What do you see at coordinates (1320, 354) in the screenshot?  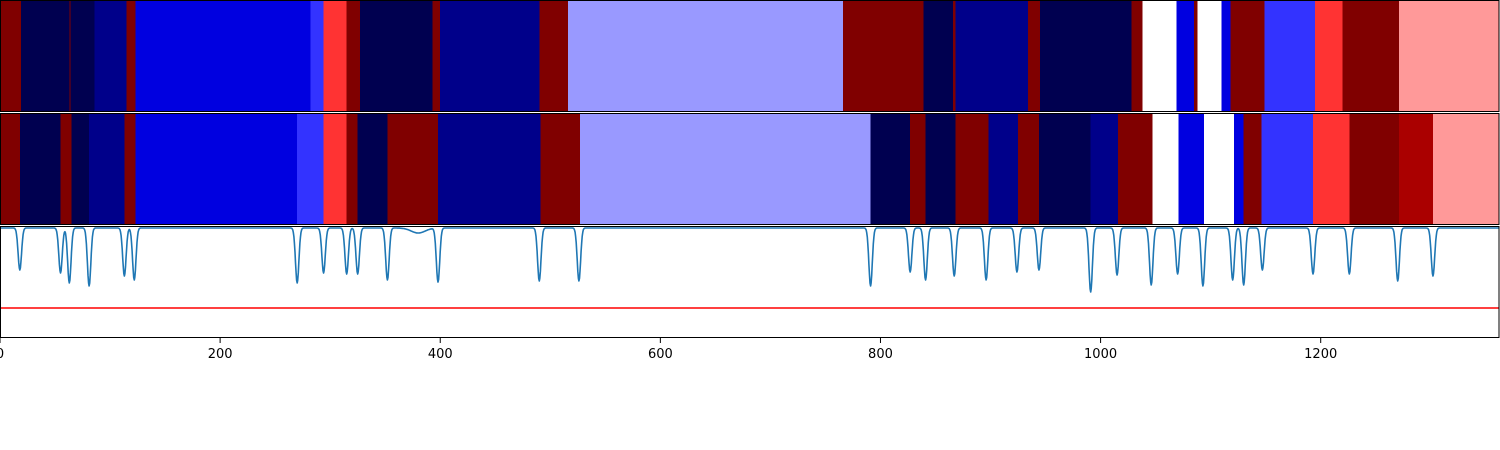 I see `x-tick-label: 1200` at bounding box center [1320, 354].